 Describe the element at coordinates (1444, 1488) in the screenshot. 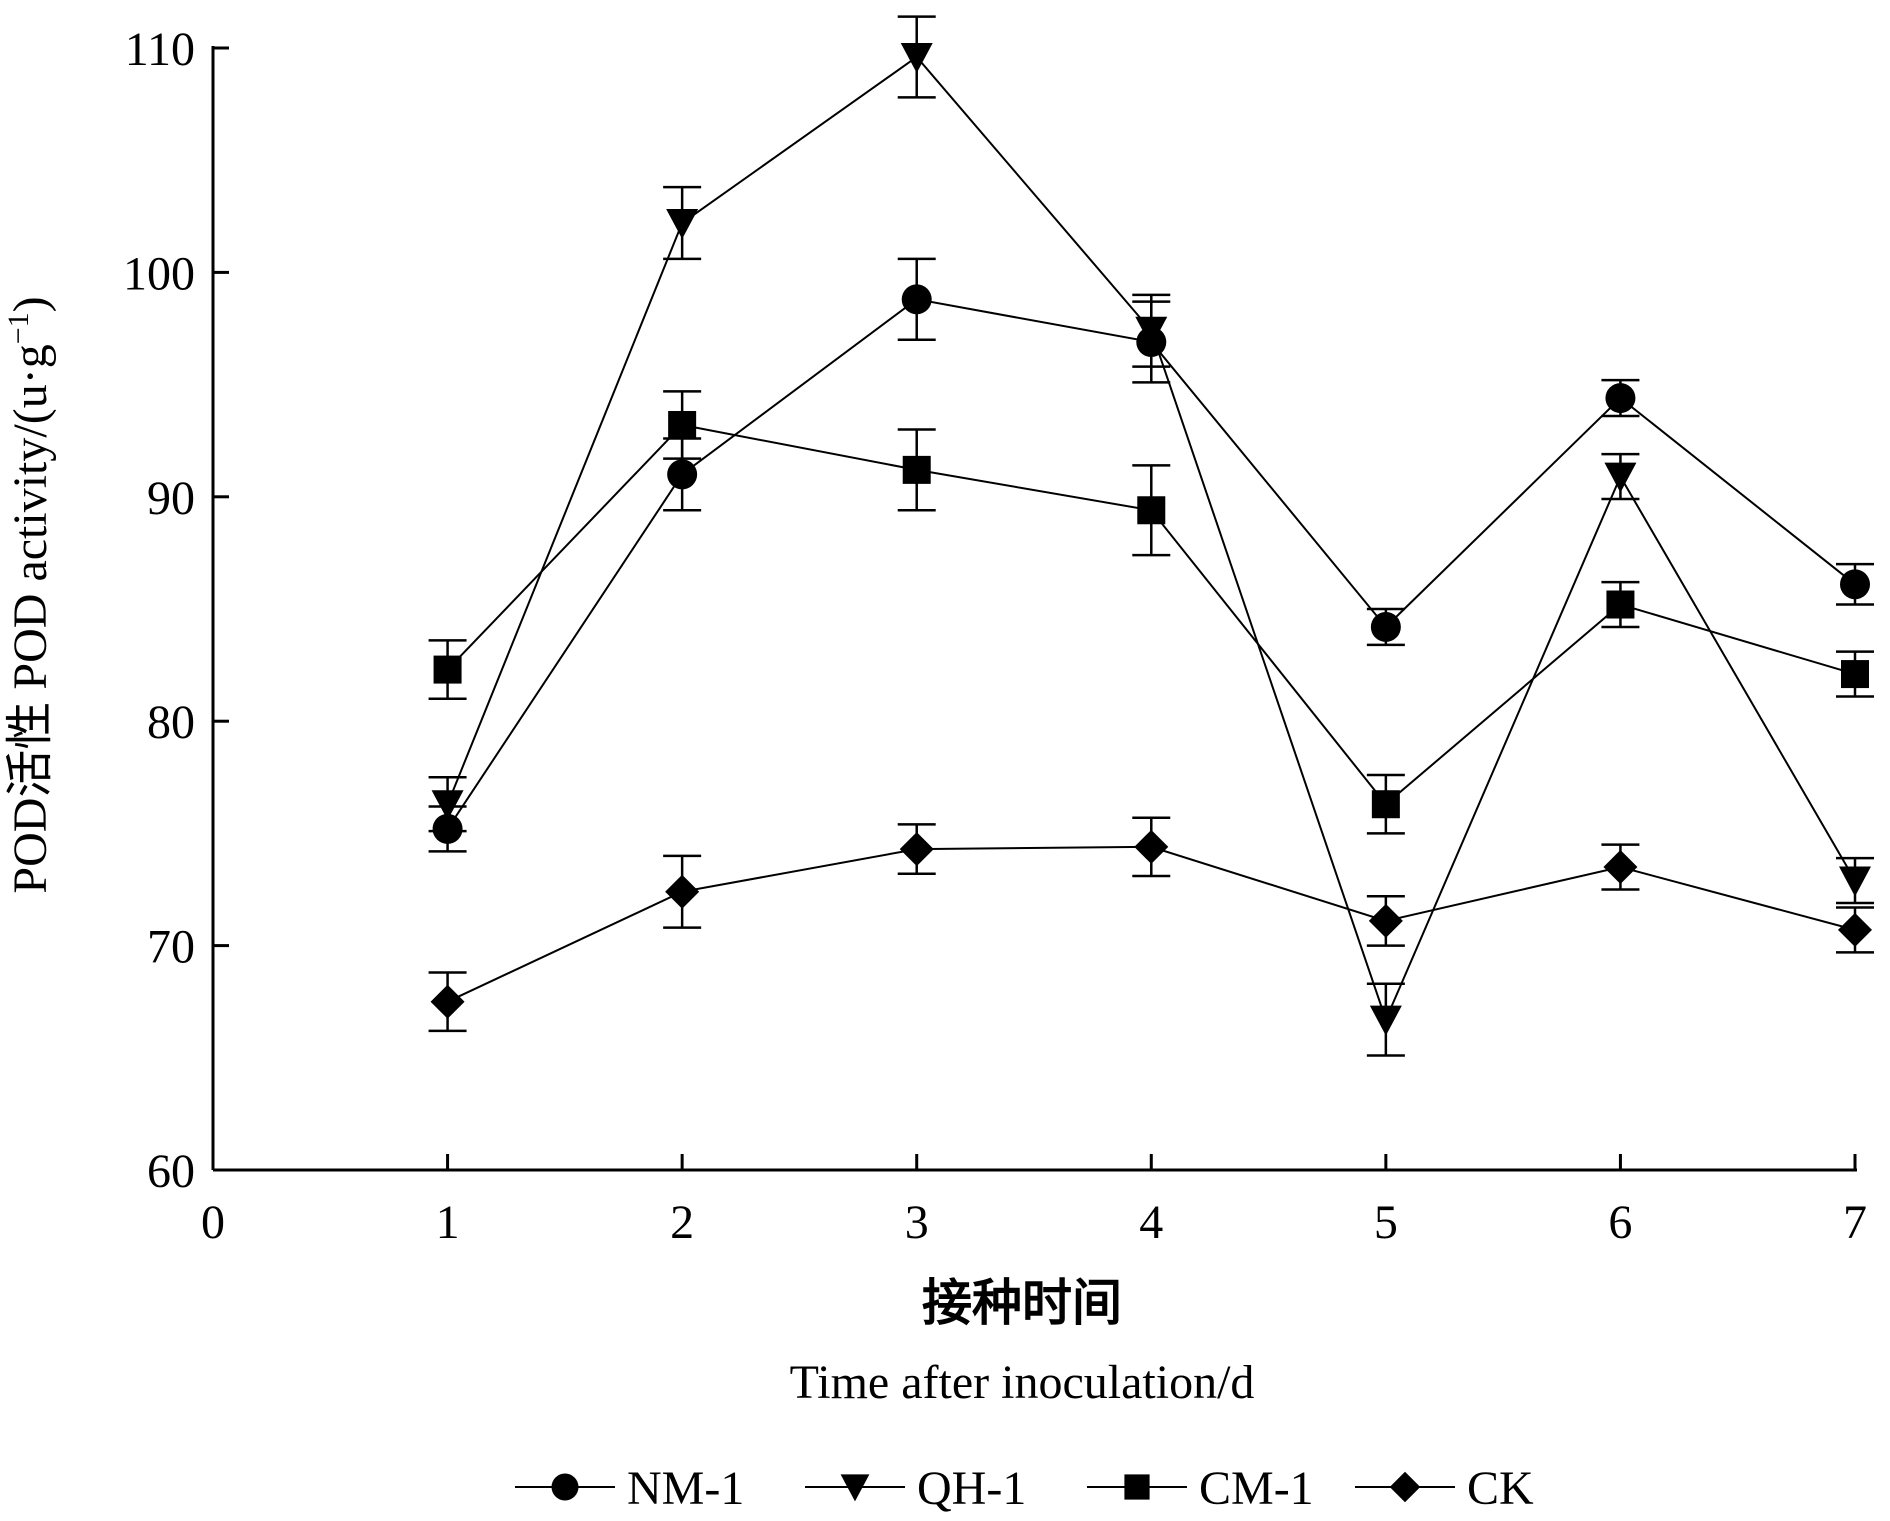

I see `legend-item-ck: CK` at that location.